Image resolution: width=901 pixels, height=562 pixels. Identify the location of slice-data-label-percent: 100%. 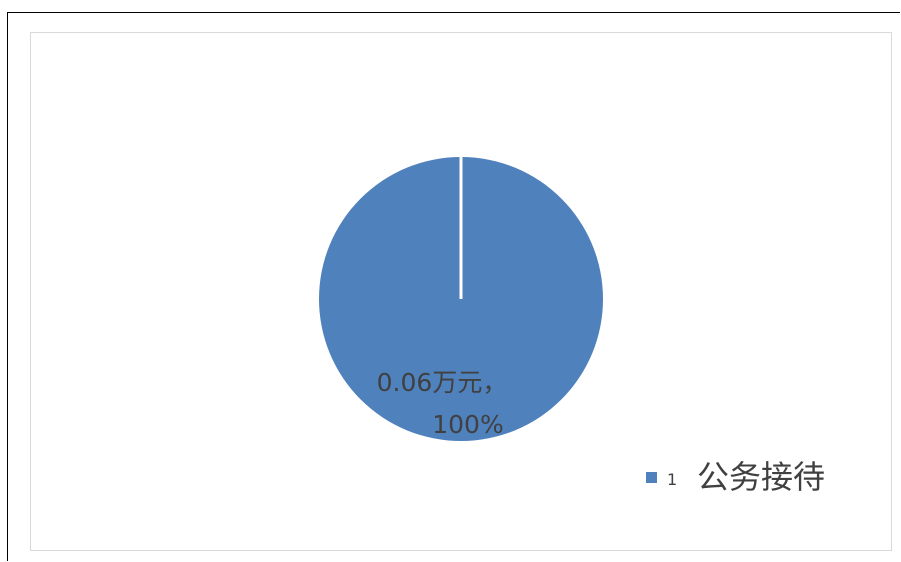
(467, 424).